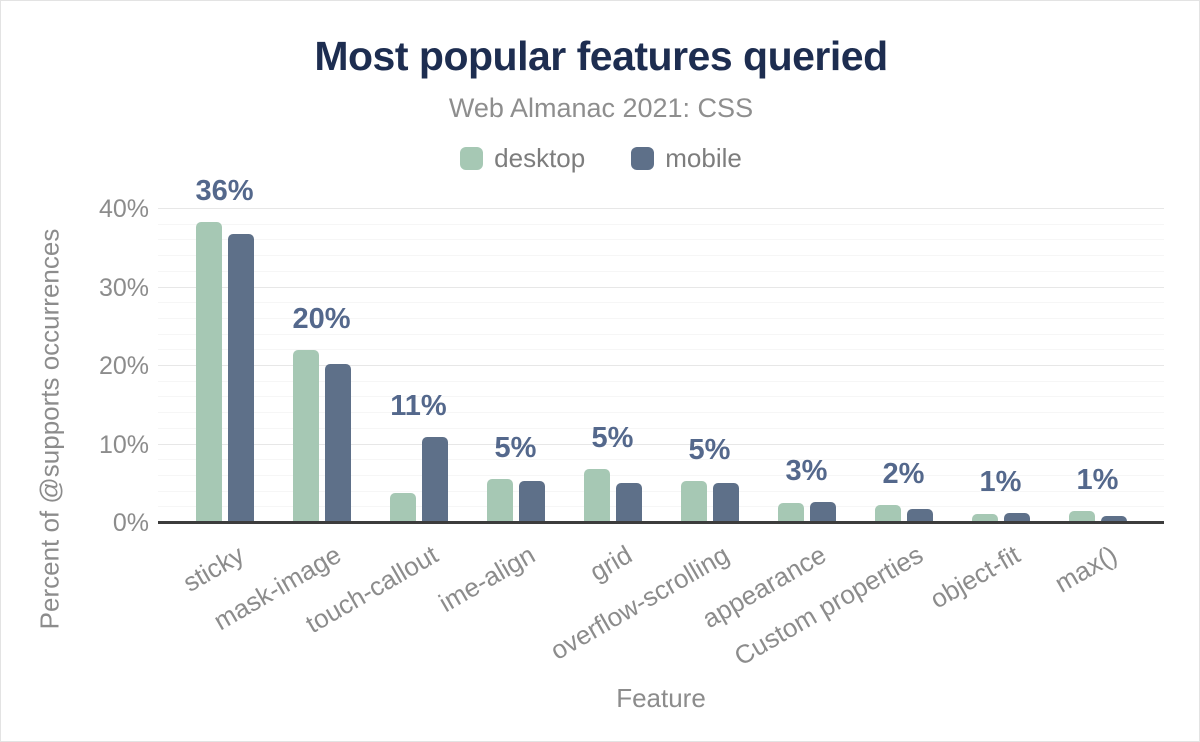  I want to click on y-tick-label: 20%, so click(123, 366).